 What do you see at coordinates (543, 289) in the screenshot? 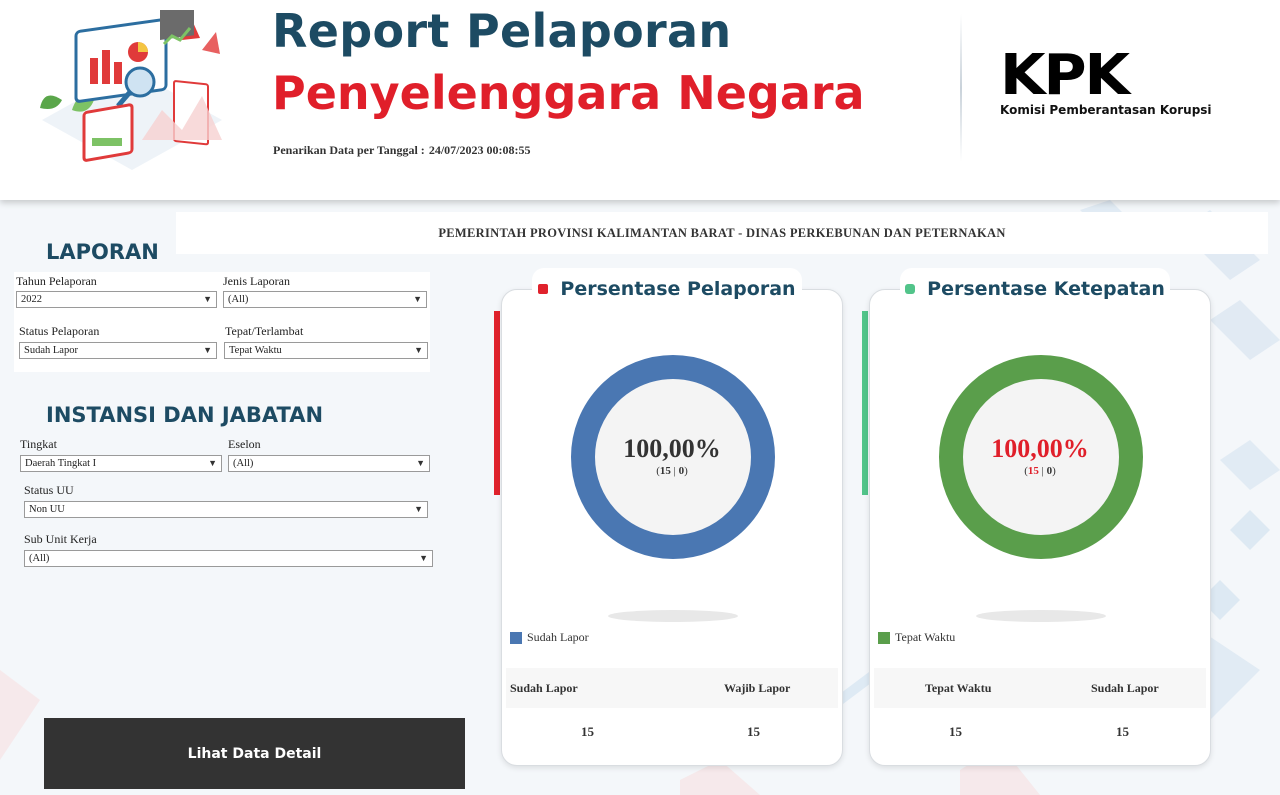
I see `pelaporan-marker-icon` at bounding box center [543, 289].